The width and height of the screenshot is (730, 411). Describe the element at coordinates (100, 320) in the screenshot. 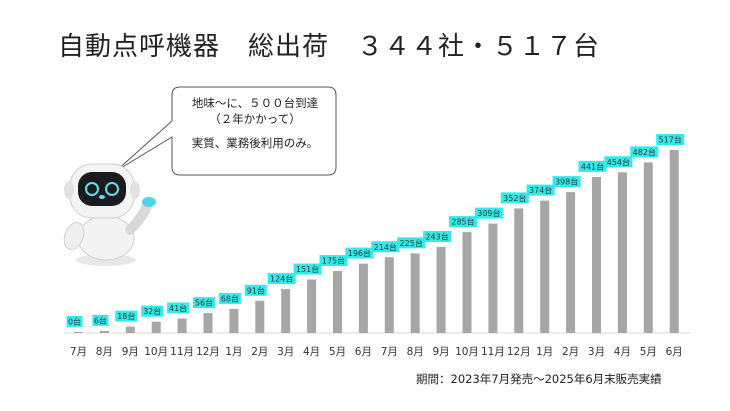

I see `data-label: 6台` at that location.